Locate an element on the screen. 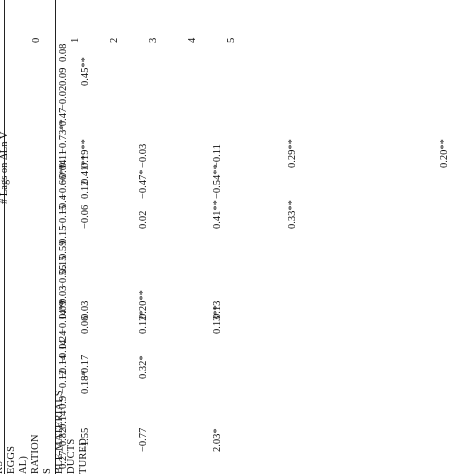  cell-lag3: −0.54** is located at coordinates (217, 181).